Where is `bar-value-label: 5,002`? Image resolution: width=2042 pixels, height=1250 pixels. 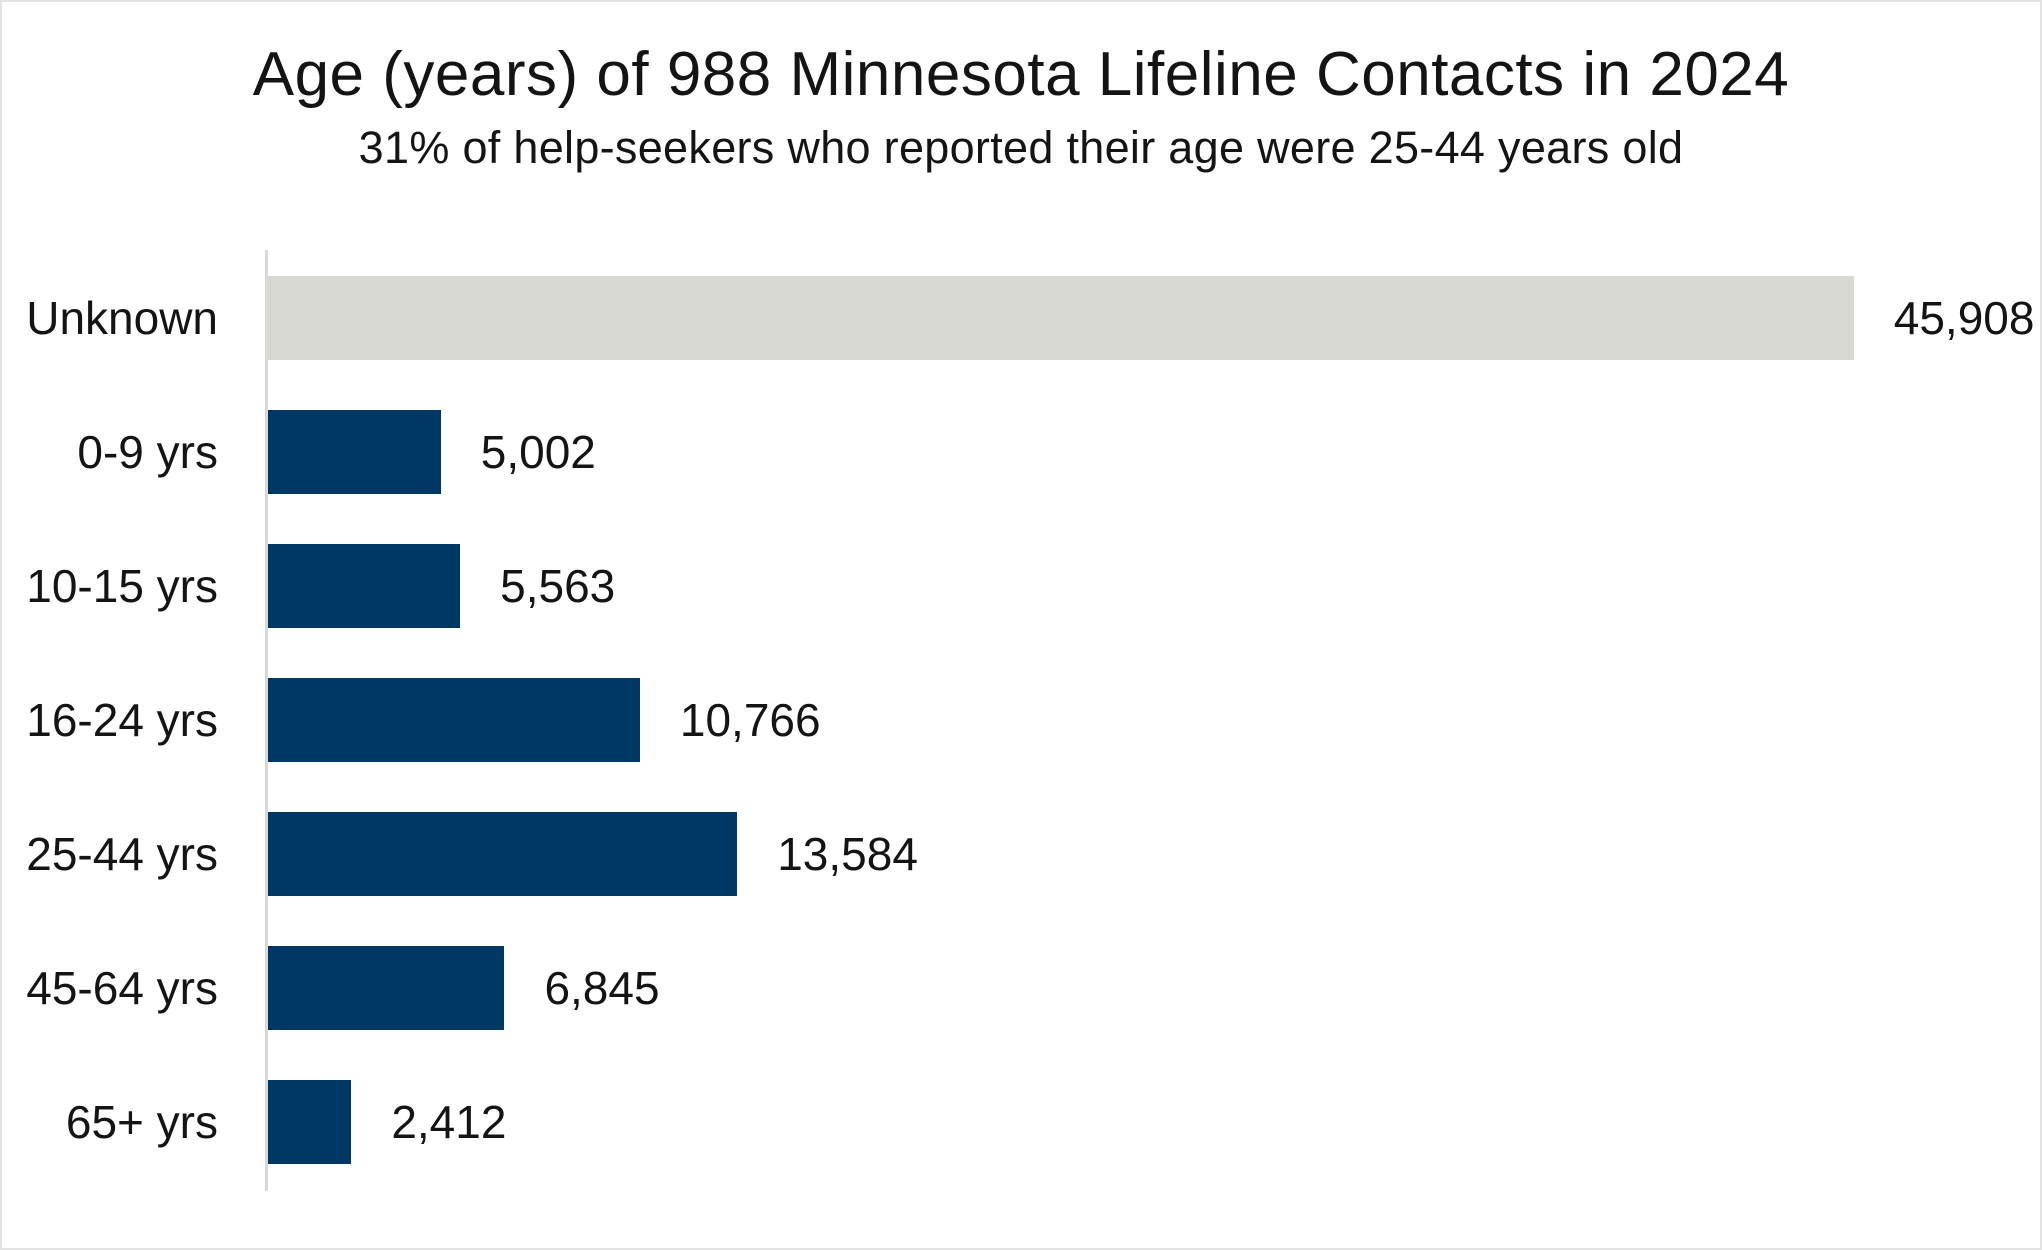
bar-value-label: 5,002 is located at coordinates (538, 451).